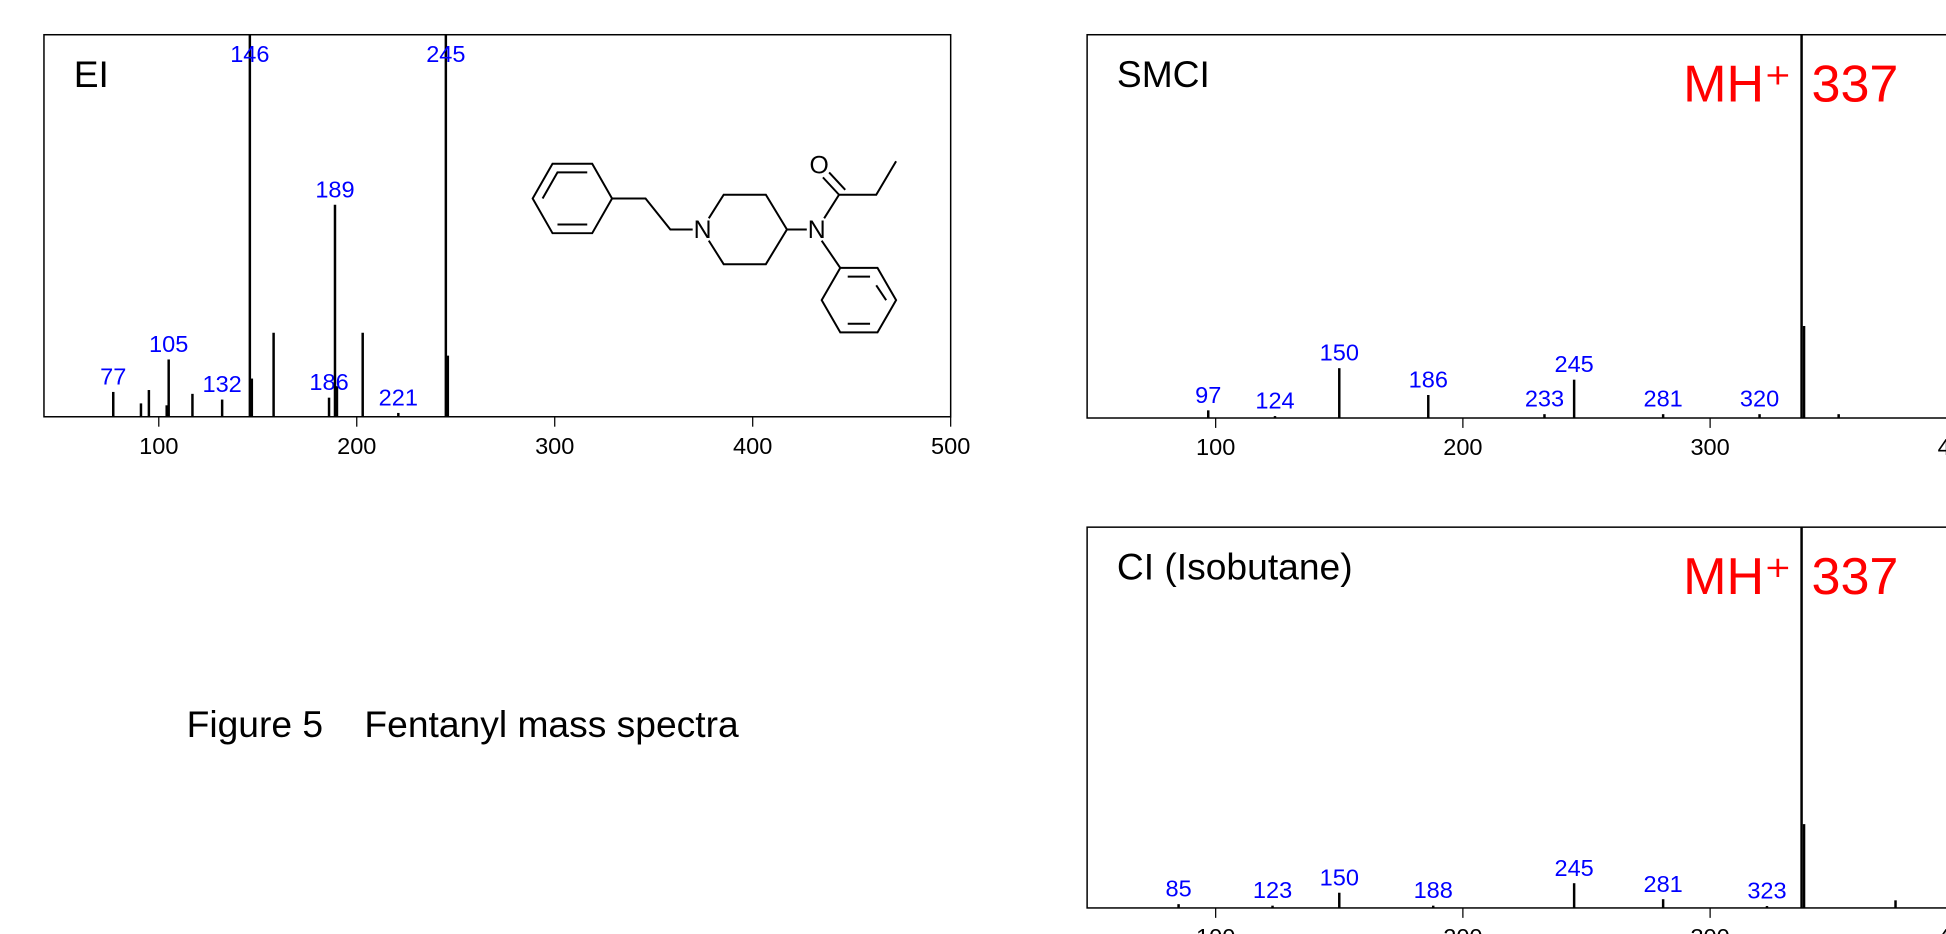  What do you see at coordinates (1235, 566) in the screenshot?
I see `chart-title: CI (Isobutane)` at bounding box center [1235, 566].